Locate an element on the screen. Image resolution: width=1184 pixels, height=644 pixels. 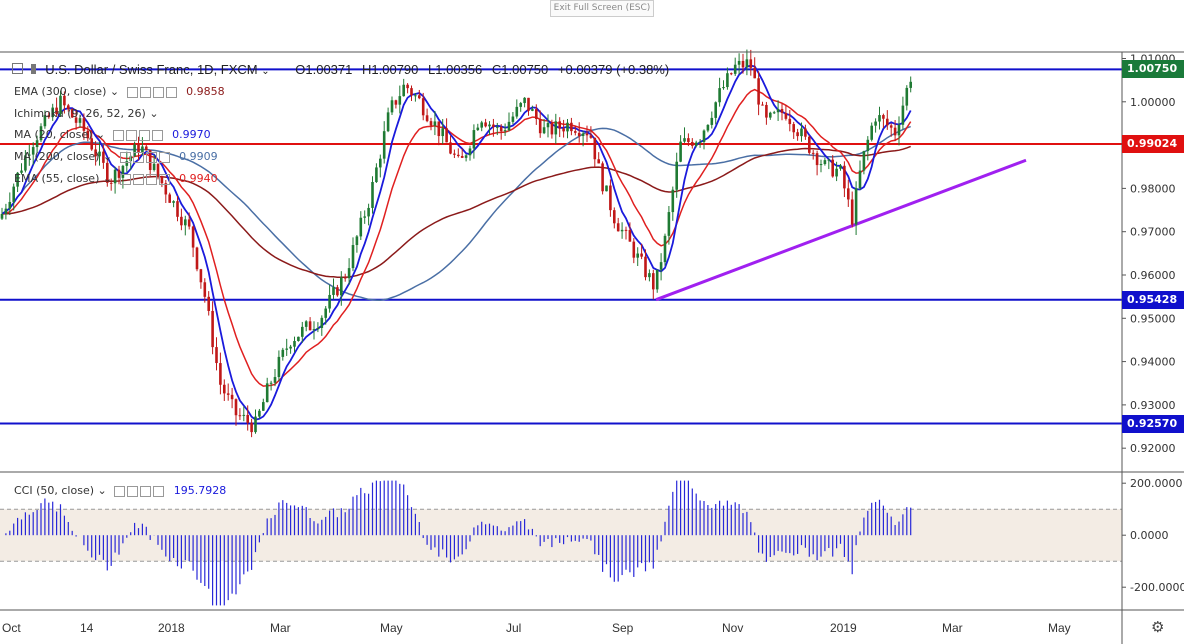
chart-type-icon is located at coordinates (33, 69).